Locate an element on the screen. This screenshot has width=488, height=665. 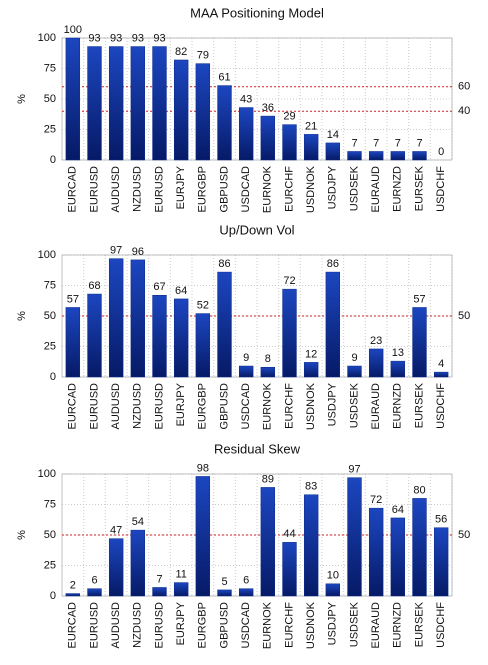
value-label: 52 is located at coordinates (203, 305).